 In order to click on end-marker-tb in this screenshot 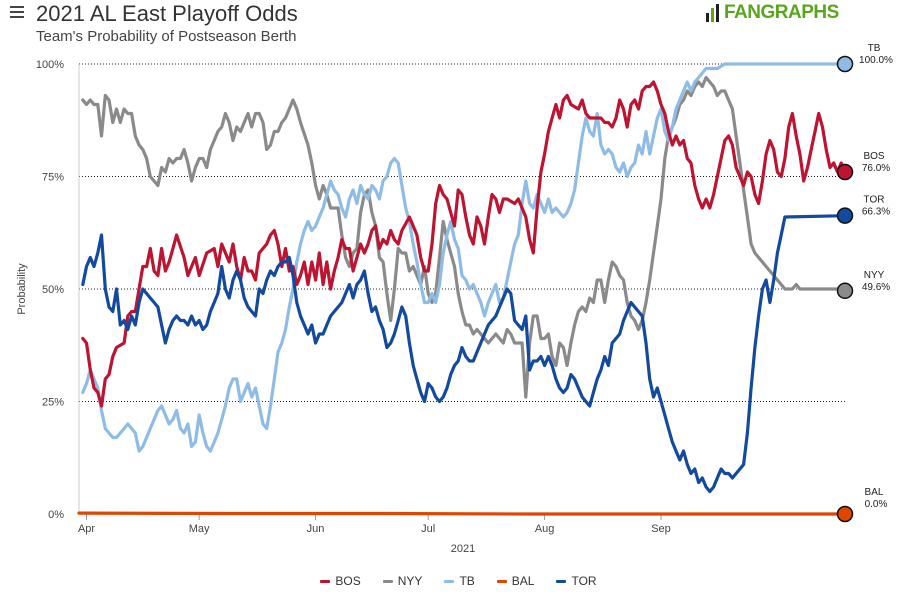, I will do `click(845, 64)`.